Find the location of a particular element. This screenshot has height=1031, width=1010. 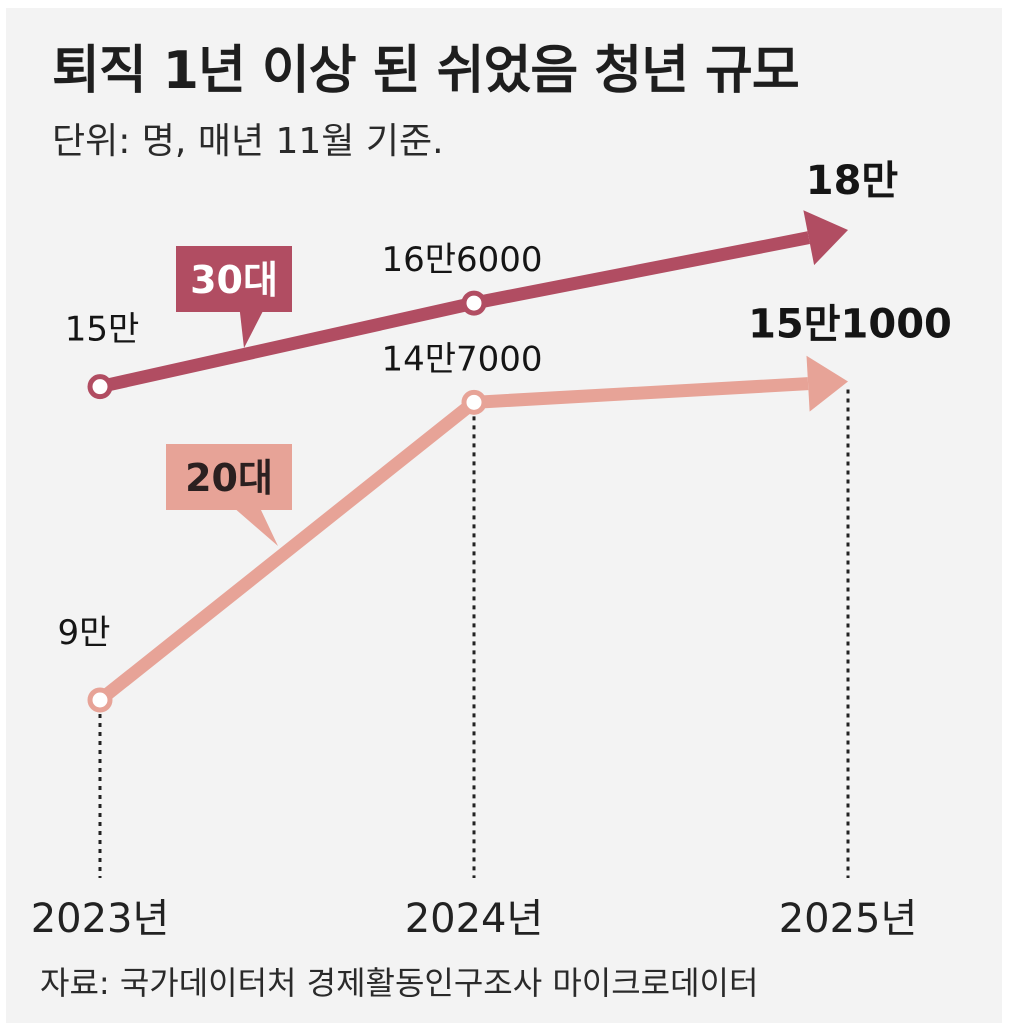

chart-title: 퇴직 1년 이상 된 쉬었음 청년 규모 is located at coordinates (426, 71).